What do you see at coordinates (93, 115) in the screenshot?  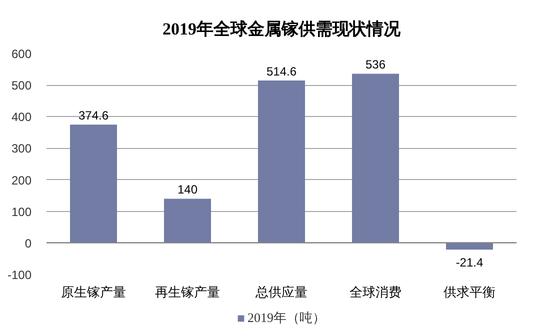 I see `data-label: 374.6` at bounding box center [93, 115].